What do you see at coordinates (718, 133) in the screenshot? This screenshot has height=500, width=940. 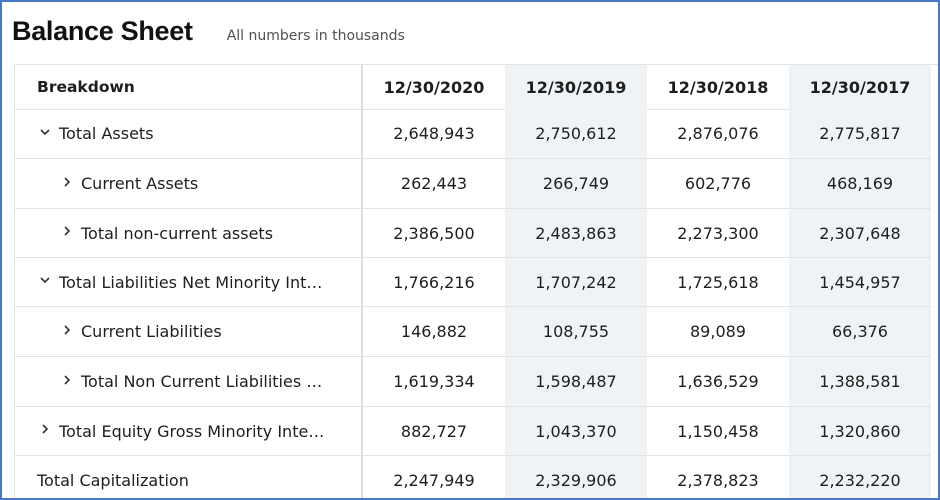 I see `table-cell: 2,876,076` at bounding box center [718, 133].